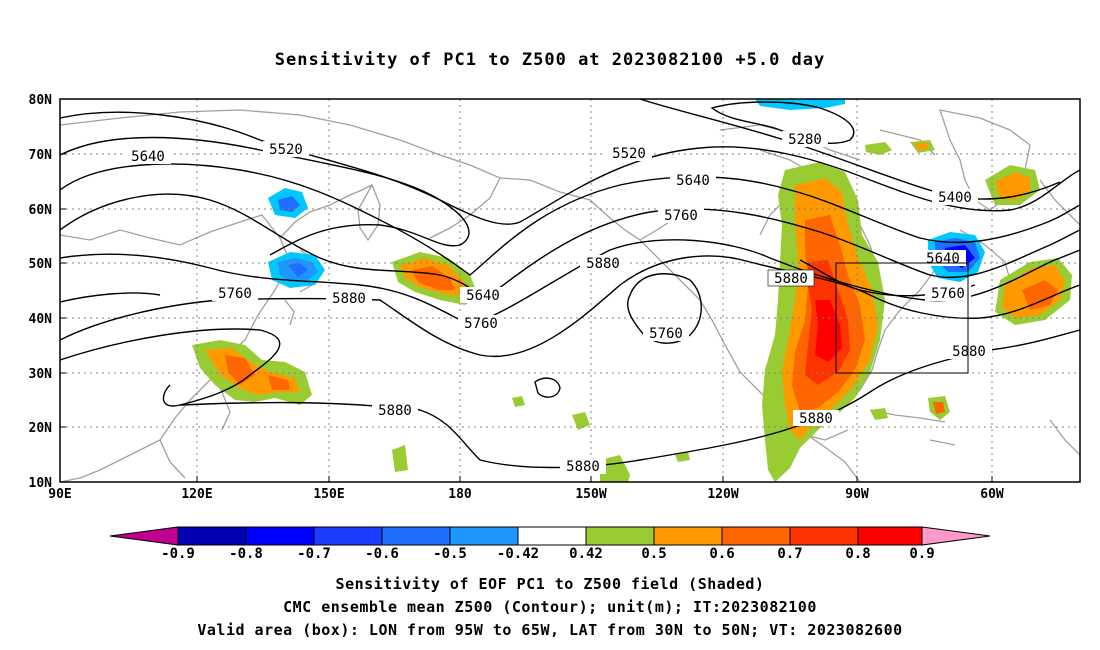 Image resolution: width=1100 pixels, height=650 pixels. What do you see at coordinates (246, 554) in the screenshot?
I see `colorbar-label: -0.8` at bounding box center [246, 554].